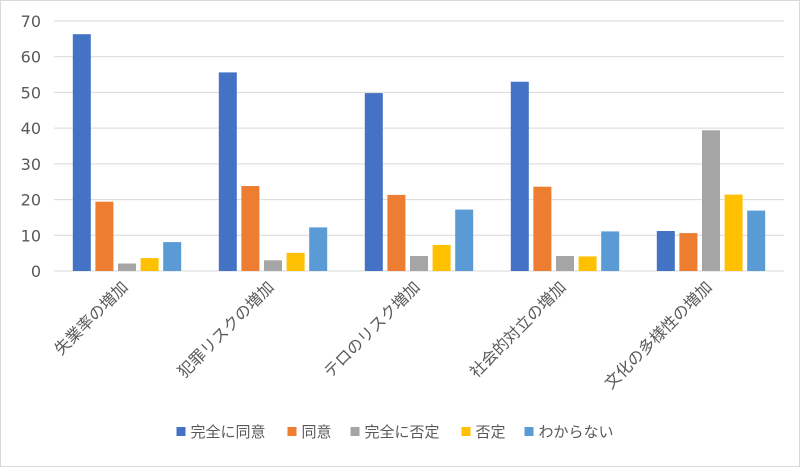 Image resolution: width=800 pixels, height=470 pixels. I want to click on y-tick-label: 50, so click(31, 92).